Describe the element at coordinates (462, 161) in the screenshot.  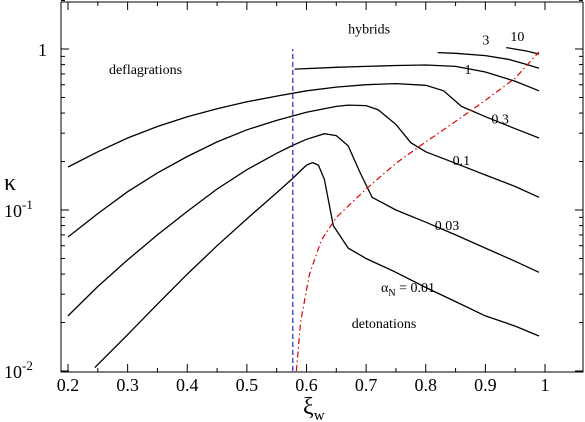
I see `curve-label-0.1: 0.1` at that location.